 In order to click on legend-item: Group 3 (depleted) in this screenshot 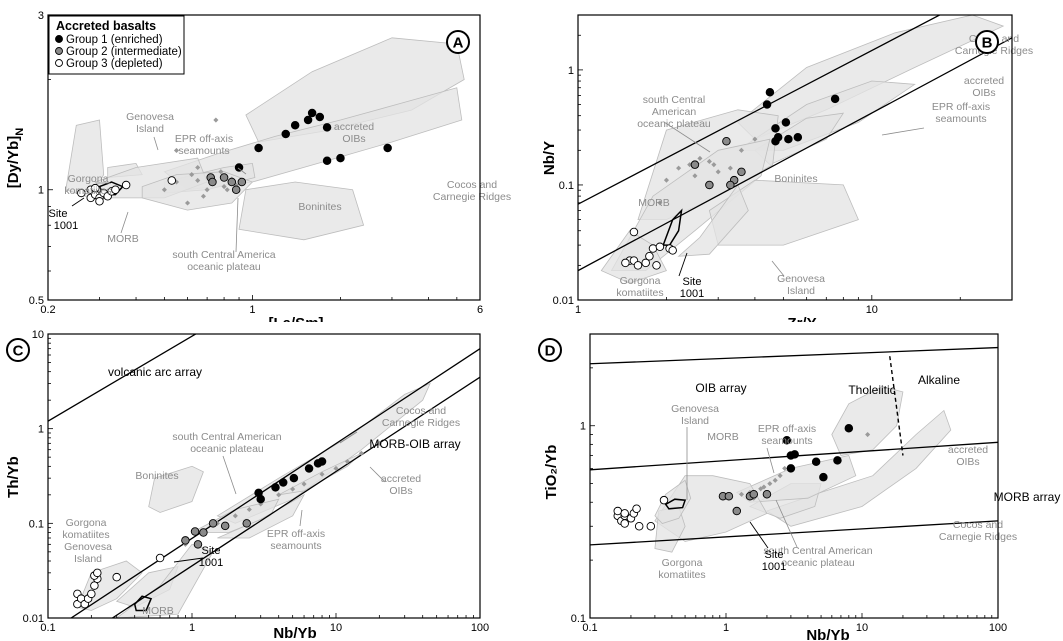, I will do `click(114, 64)`.